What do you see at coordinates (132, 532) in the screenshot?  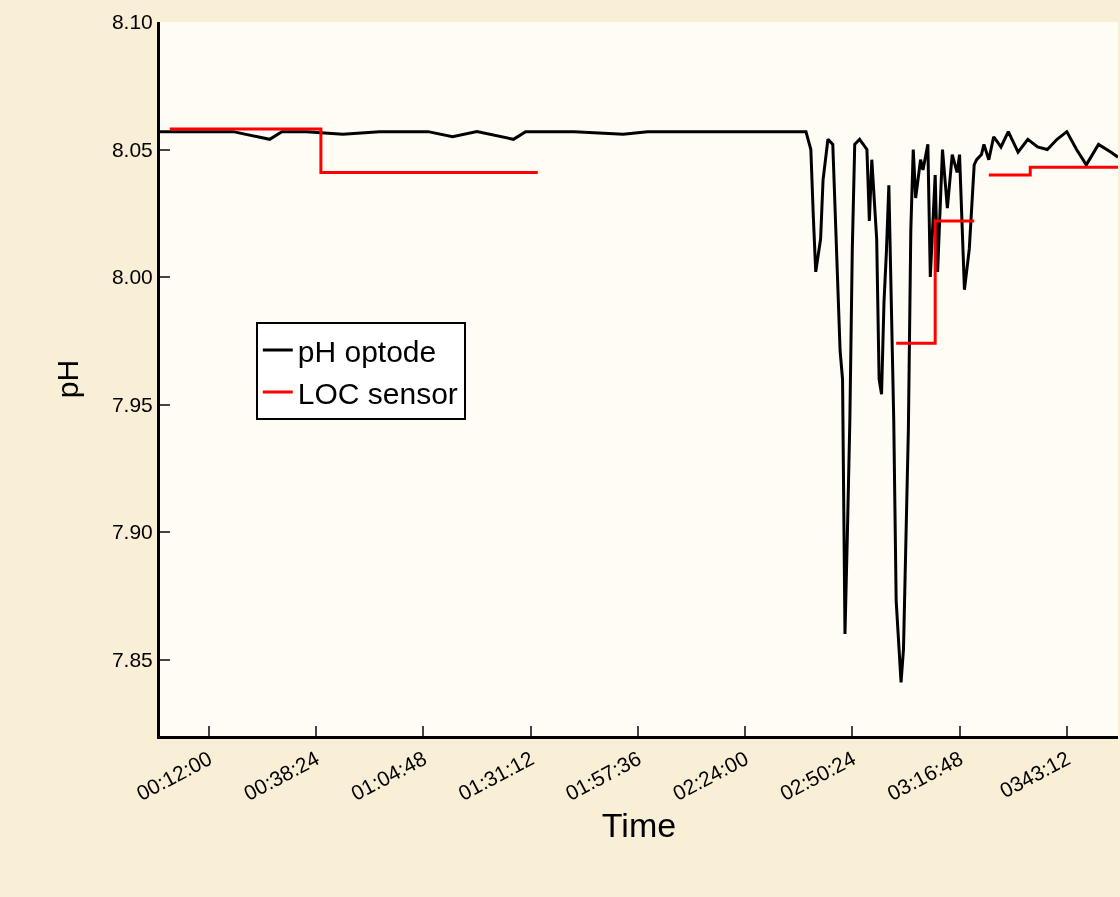 I see `y-tick-label: 7.90` at bounding box center [132, 532].